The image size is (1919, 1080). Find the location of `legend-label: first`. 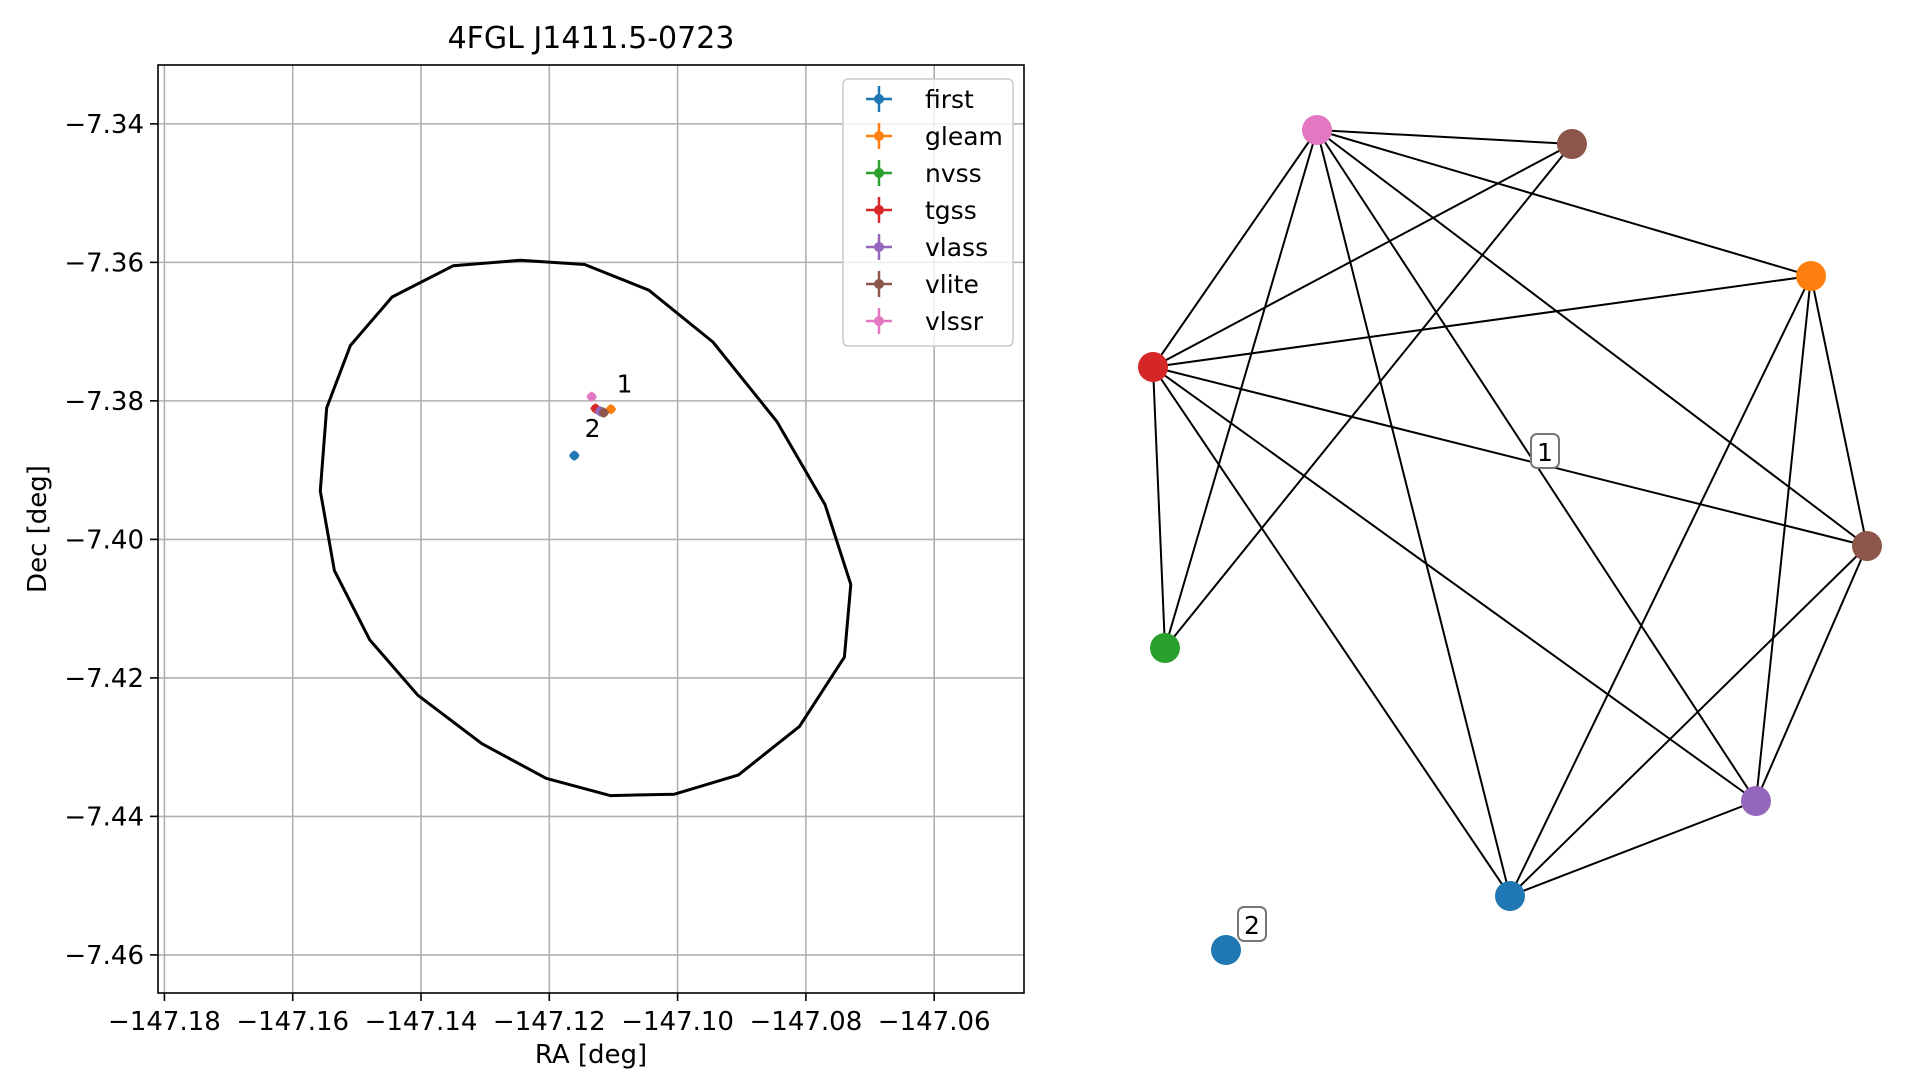

legend-label: first is located at coordinates (949, 99).